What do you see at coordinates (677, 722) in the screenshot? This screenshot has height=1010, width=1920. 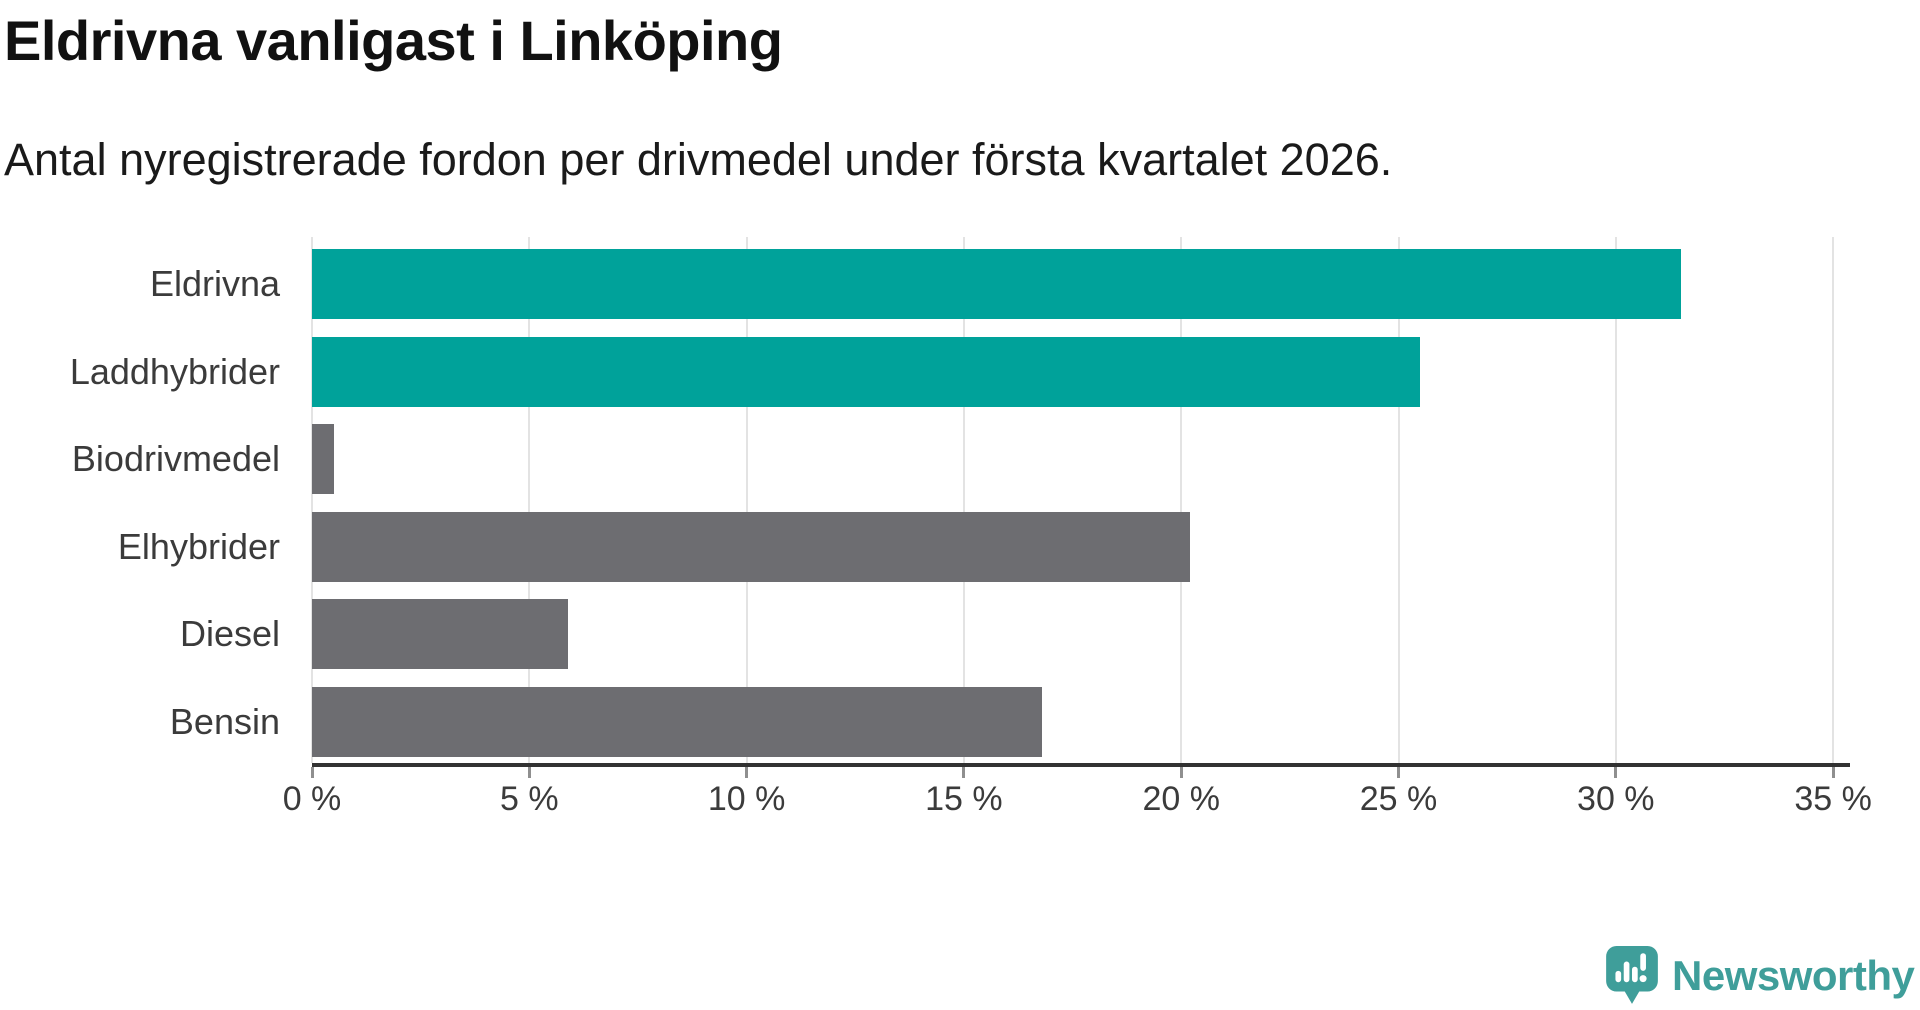 I see `bar-bensin` at bounding box center [677, 722].